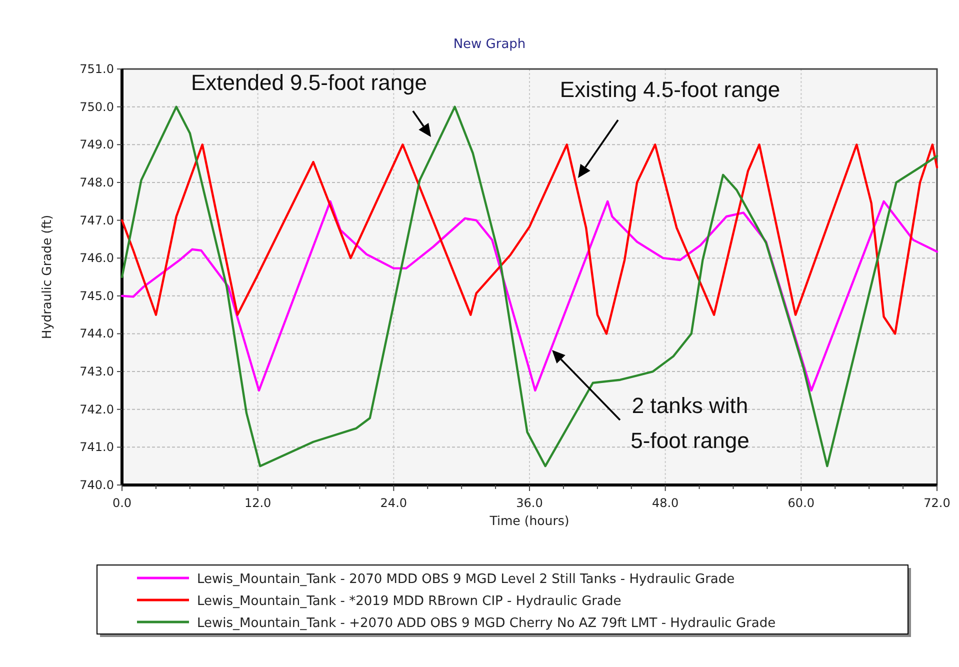 This screenshot has height=667, width=959. Describe the element at coordinates (97, 145) in the screenshot. I see `y-tick-label: 749.0` at that location.